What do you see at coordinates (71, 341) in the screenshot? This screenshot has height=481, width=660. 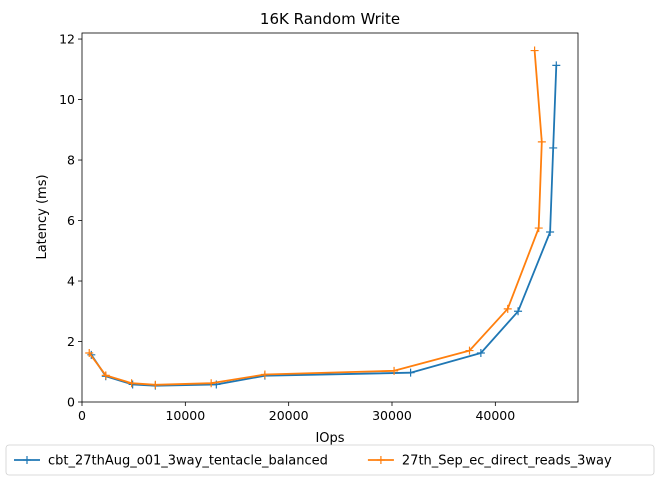 I see `y-tick-label: 2` at bounding box center [71, 341].